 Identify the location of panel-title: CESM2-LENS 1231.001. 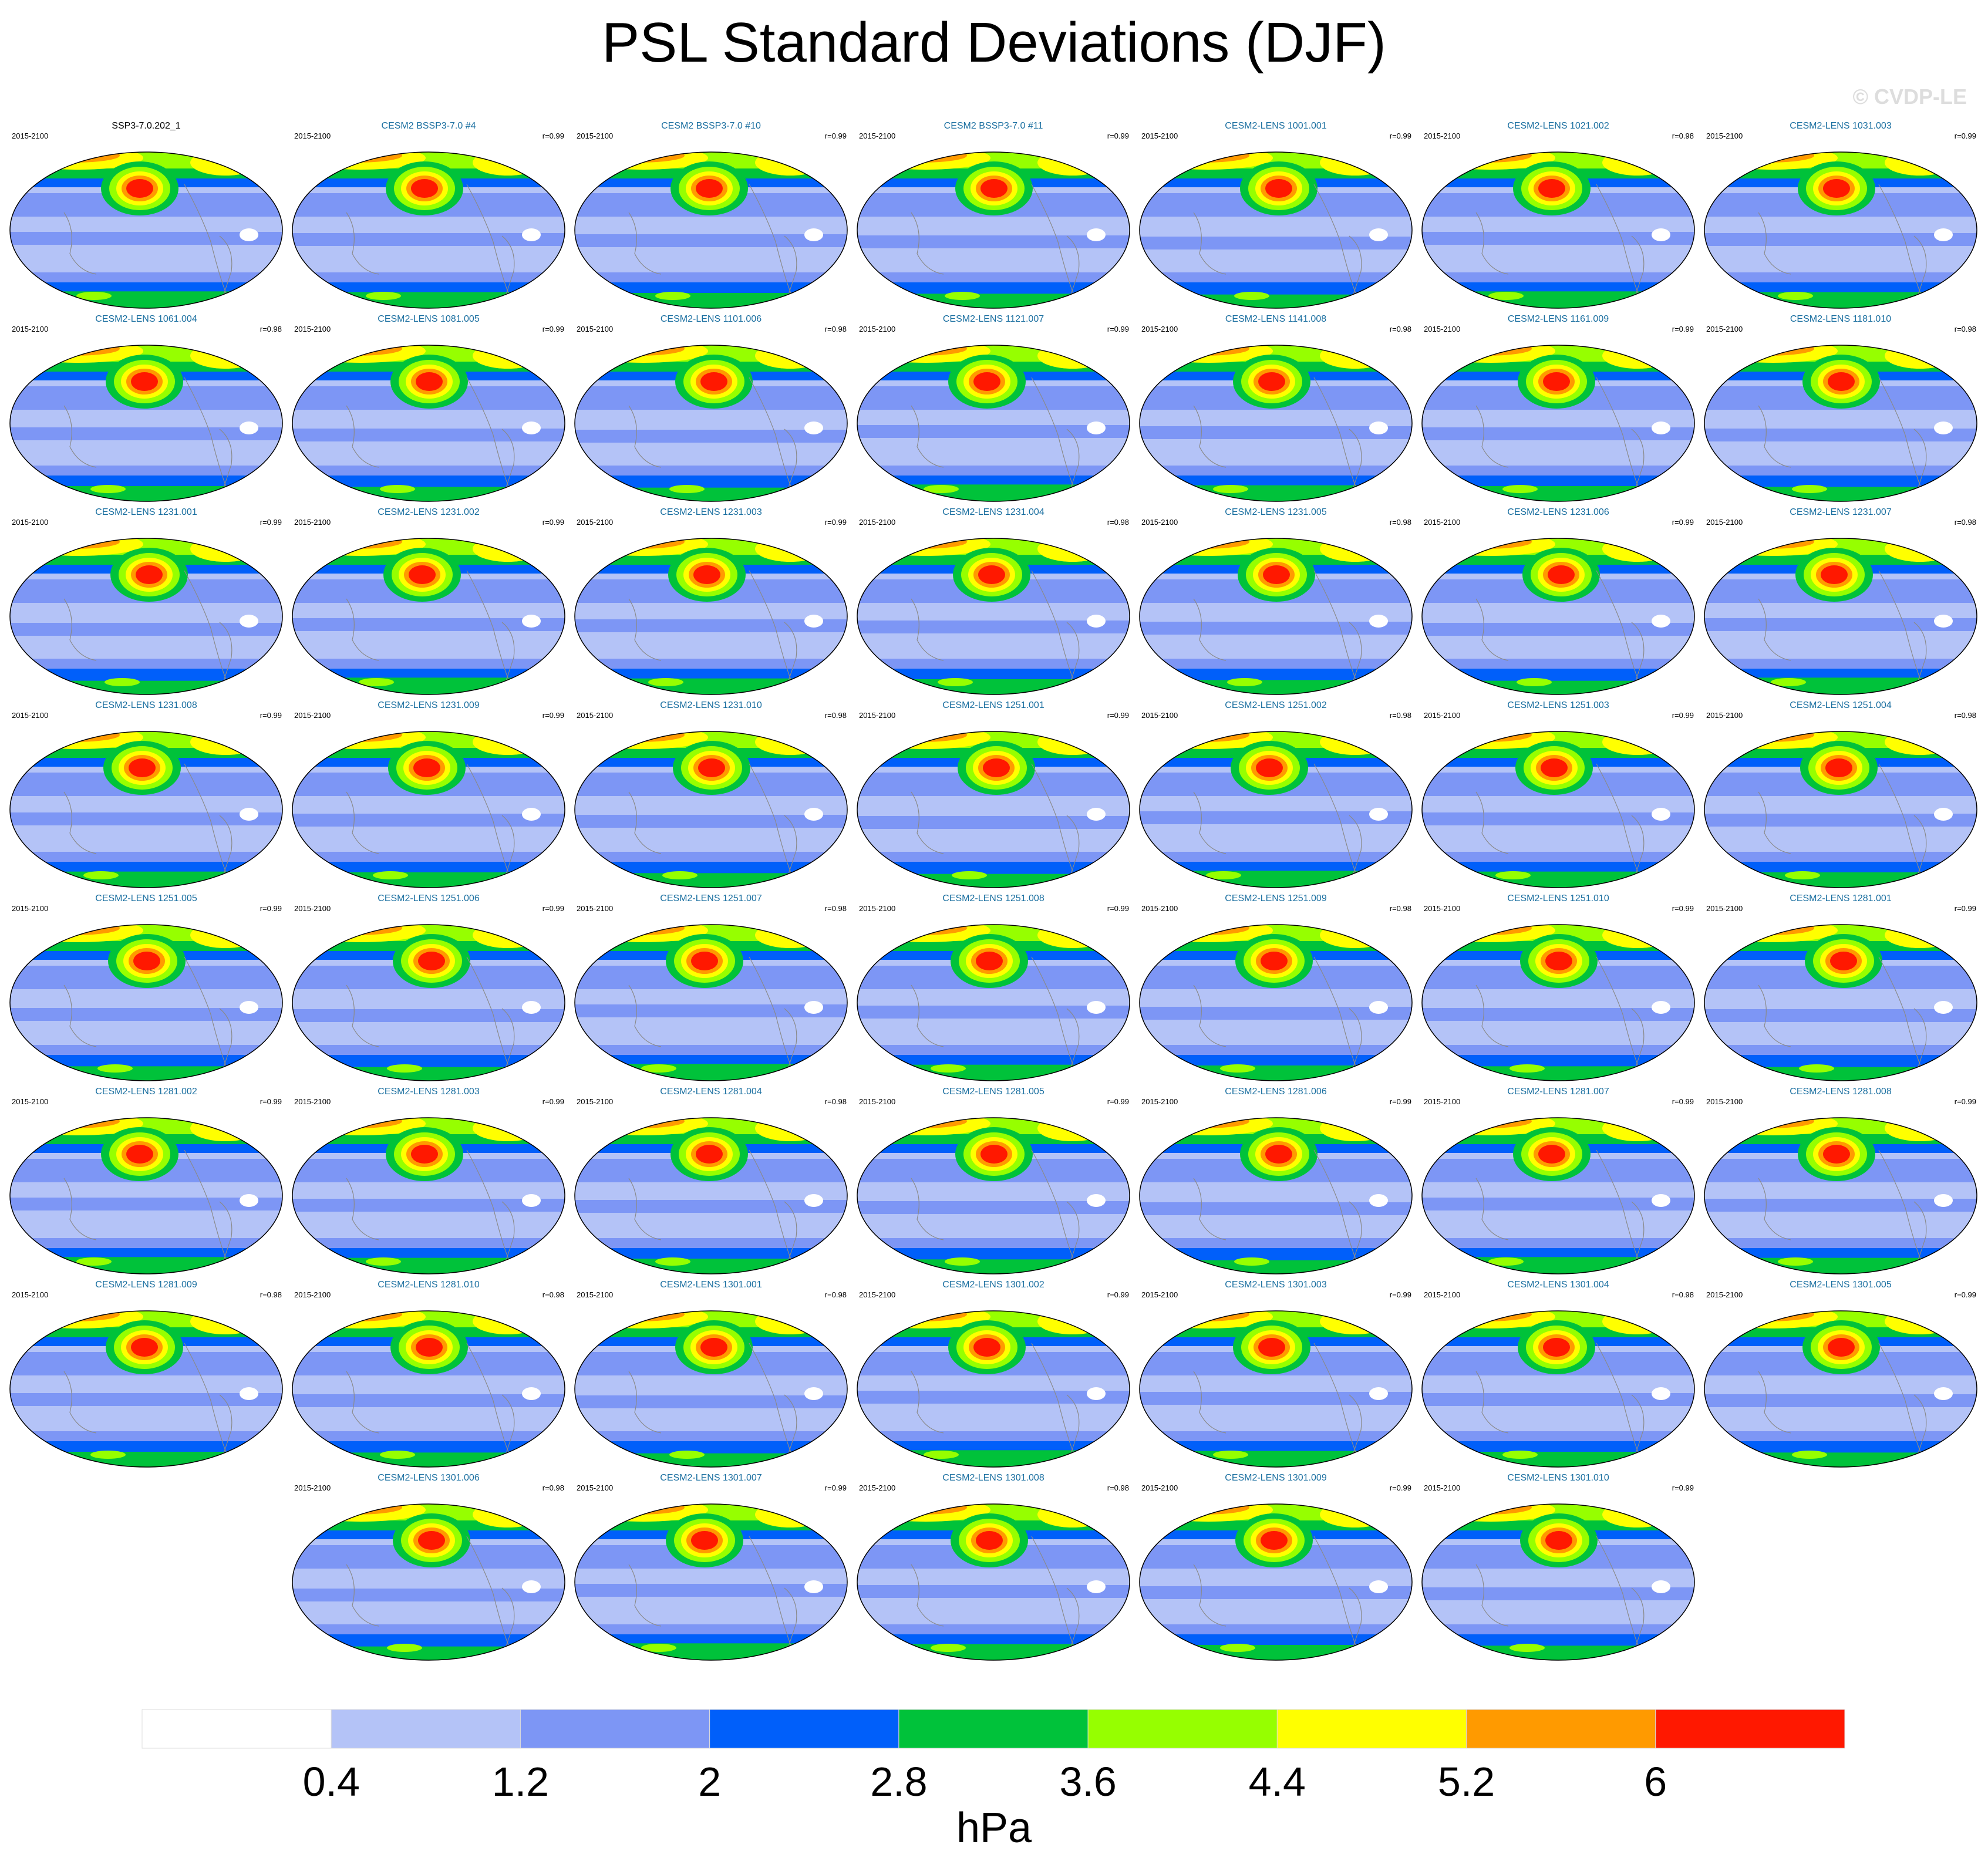
(146, 512).